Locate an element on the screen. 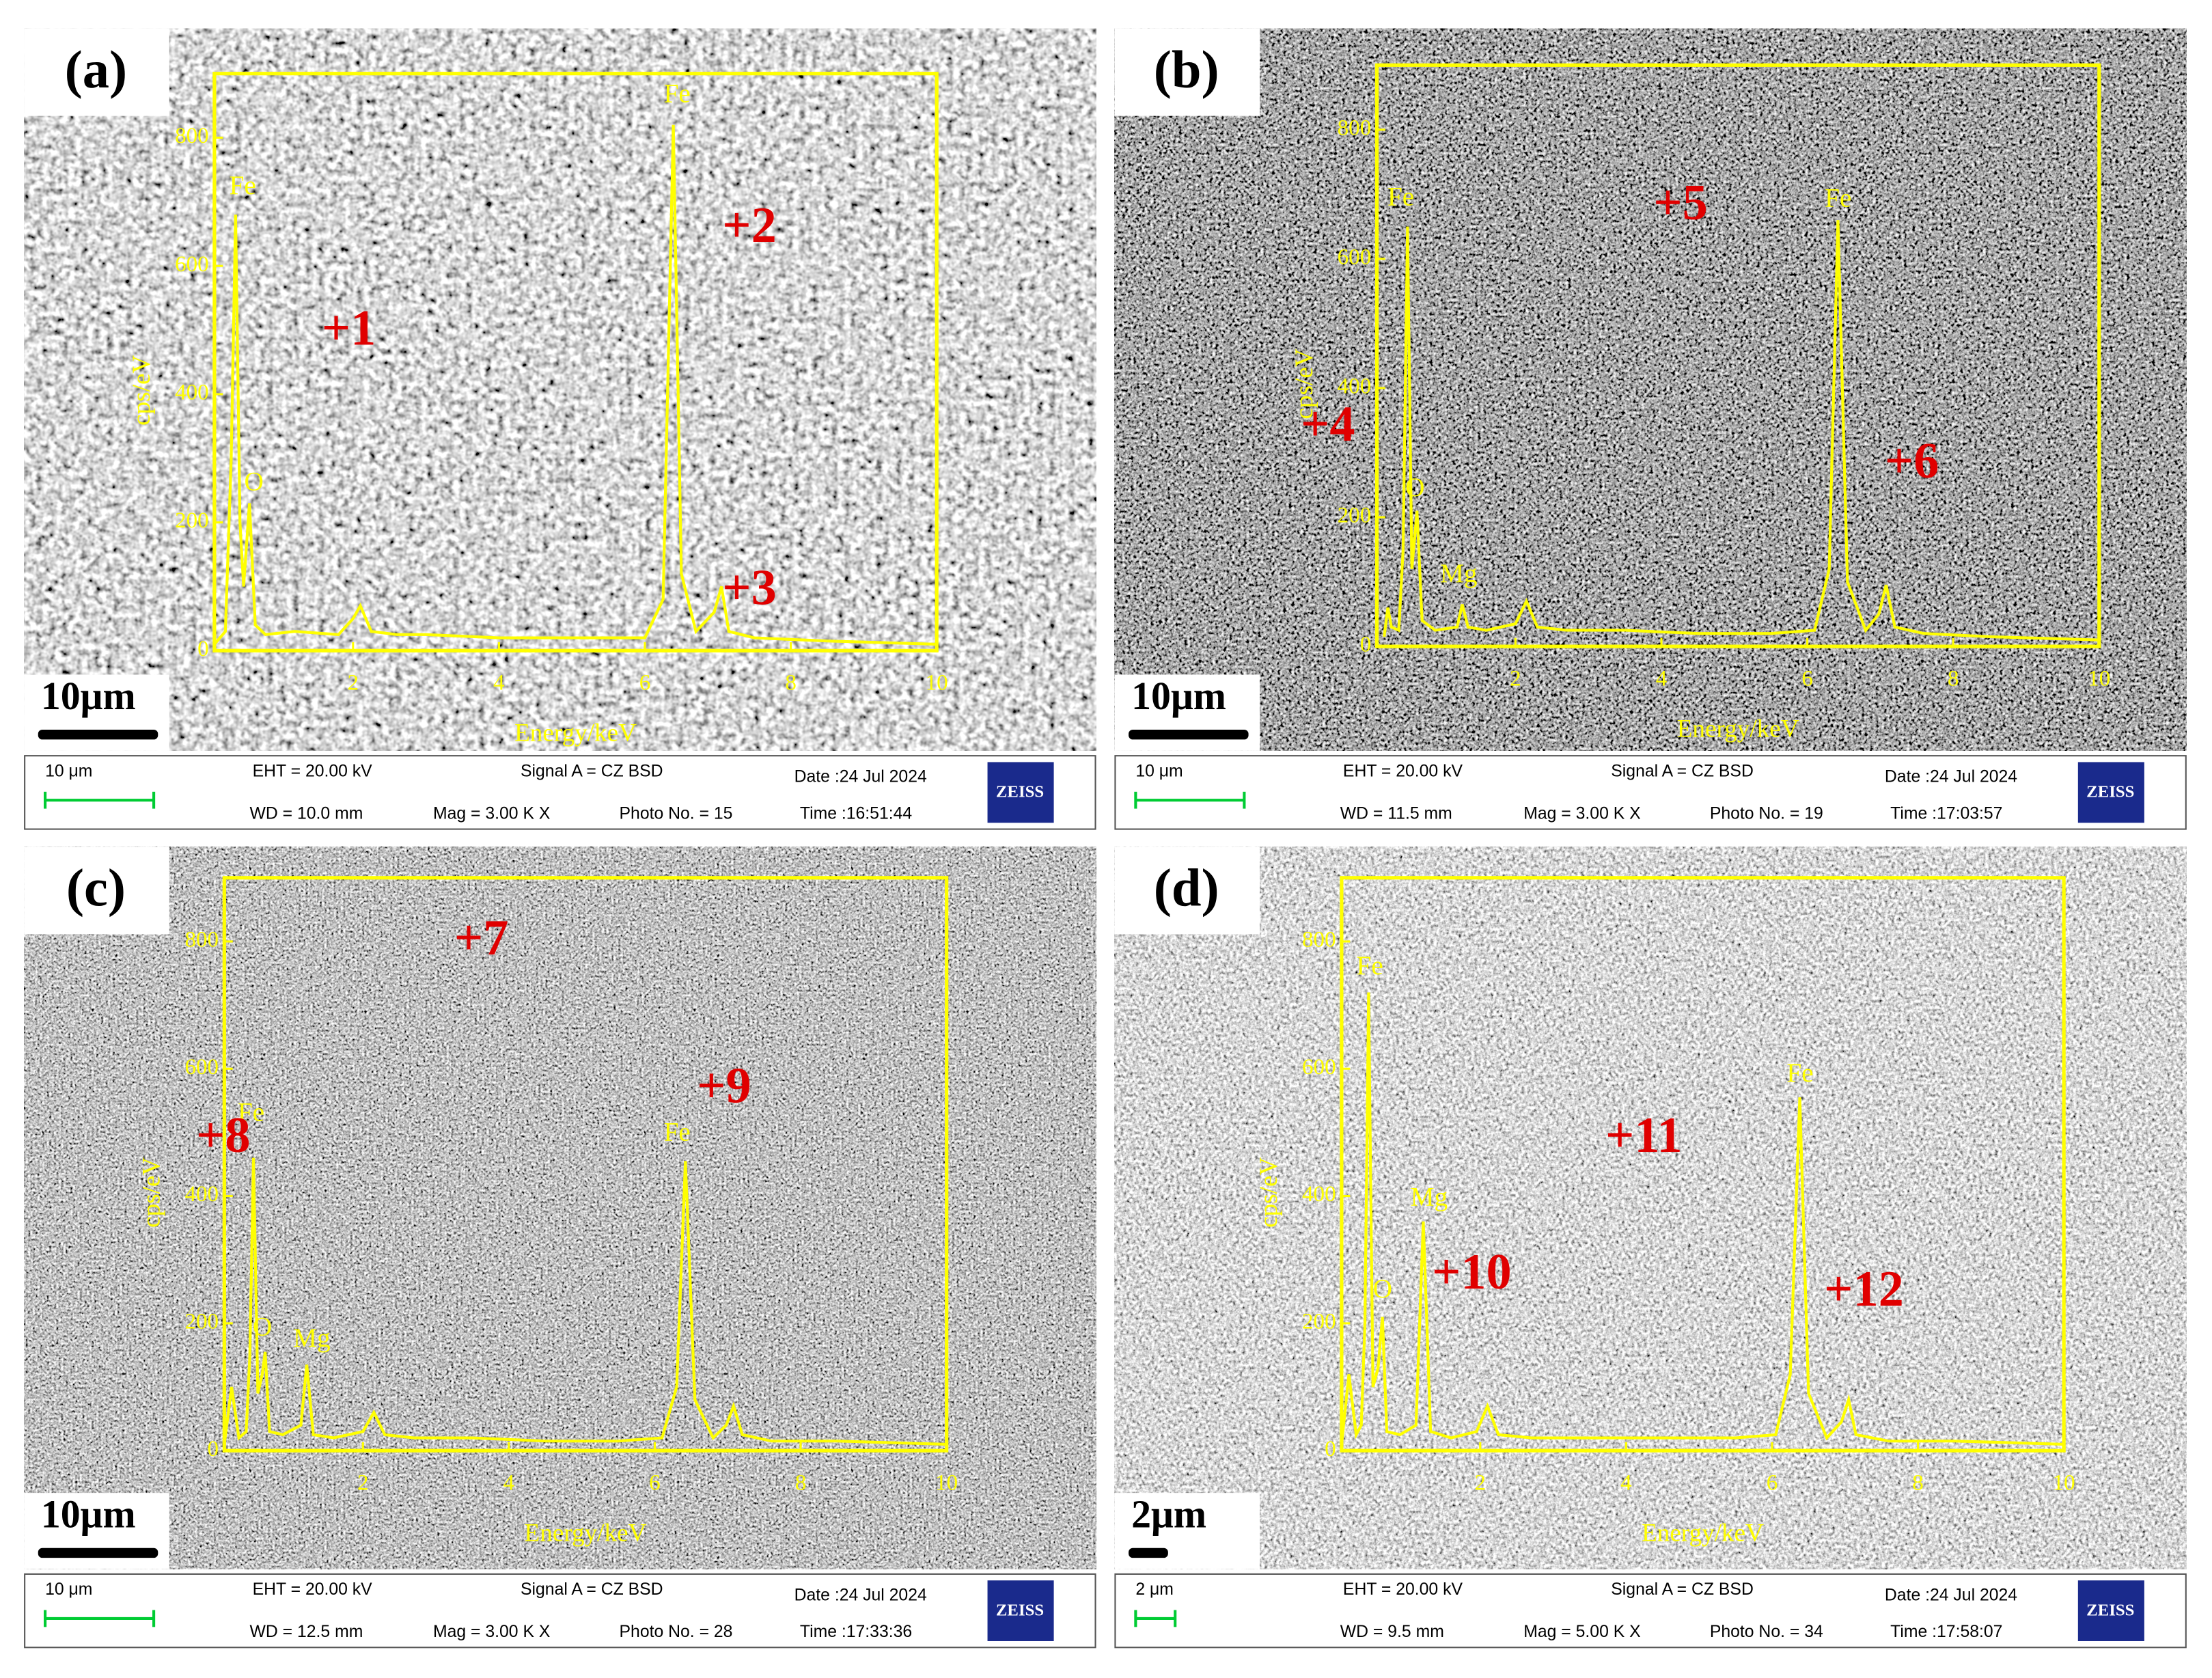 Image resolution: width=2212 pixels, height=1678 pixels. point-label: +12 is located at coordinates (1864, 1289).